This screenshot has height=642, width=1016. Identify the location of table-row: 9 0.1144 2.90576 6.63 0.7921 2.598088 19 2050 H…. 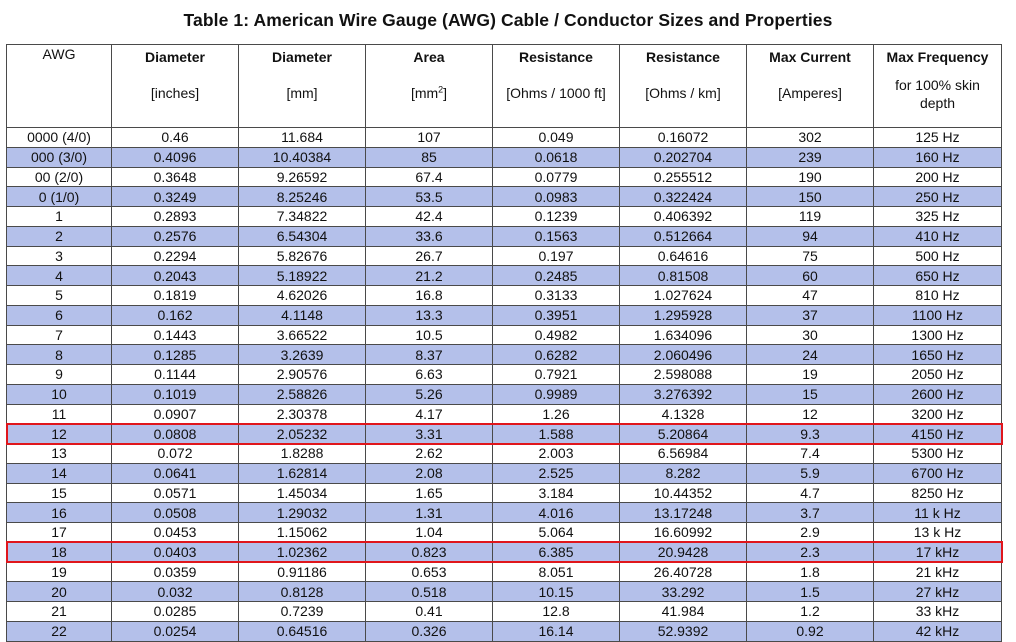
(504, 374).